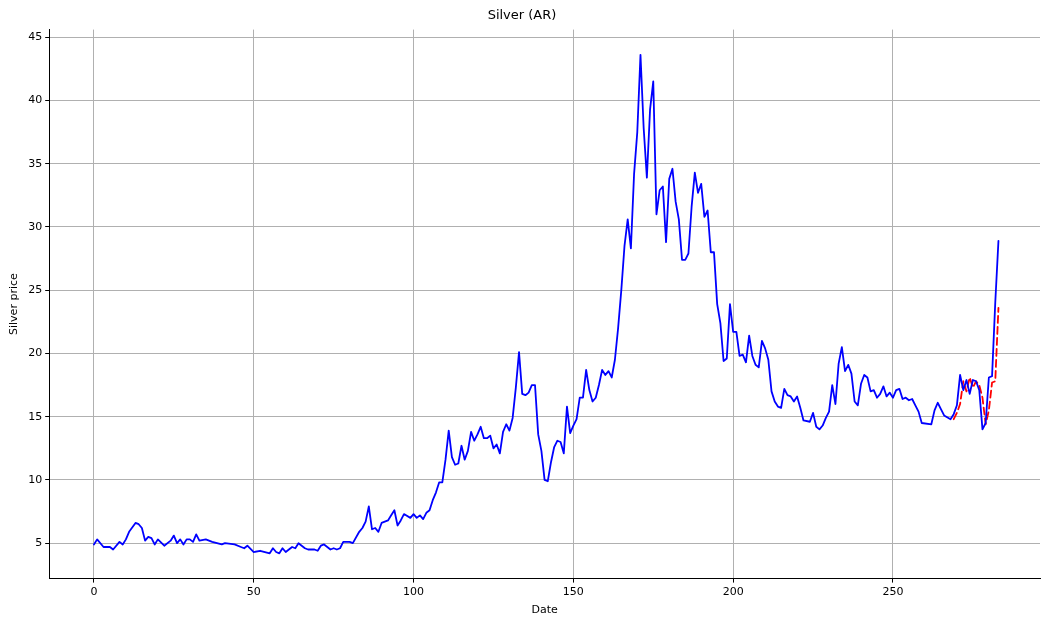 Image resolution: width=1042 pixels, height=617 pixels. Describe the element at coordinates (522, 15) in the screenshot. I see `chart-title: Silver (AR)` at that location.